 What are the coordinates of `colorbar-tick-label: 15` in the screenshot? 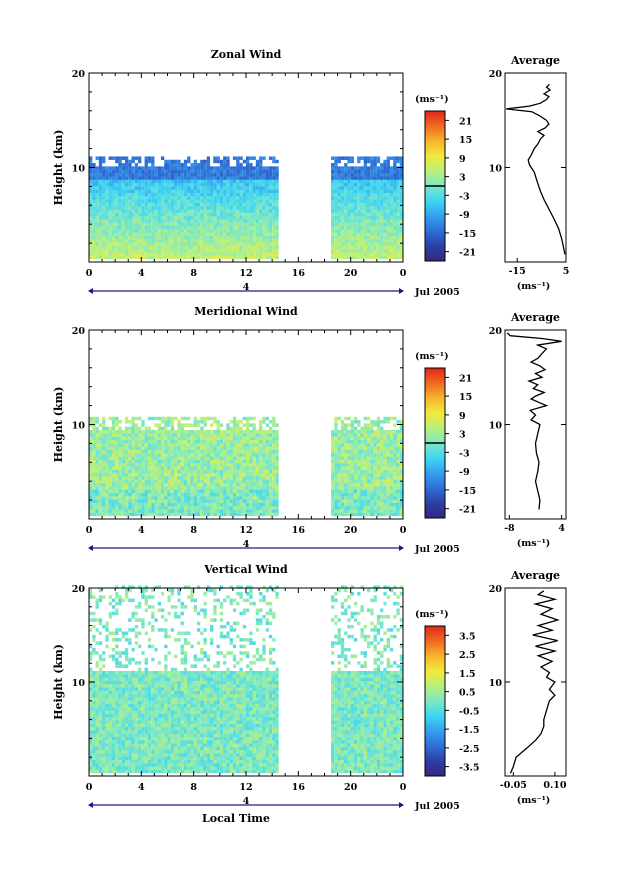 It's located at (465, 140).